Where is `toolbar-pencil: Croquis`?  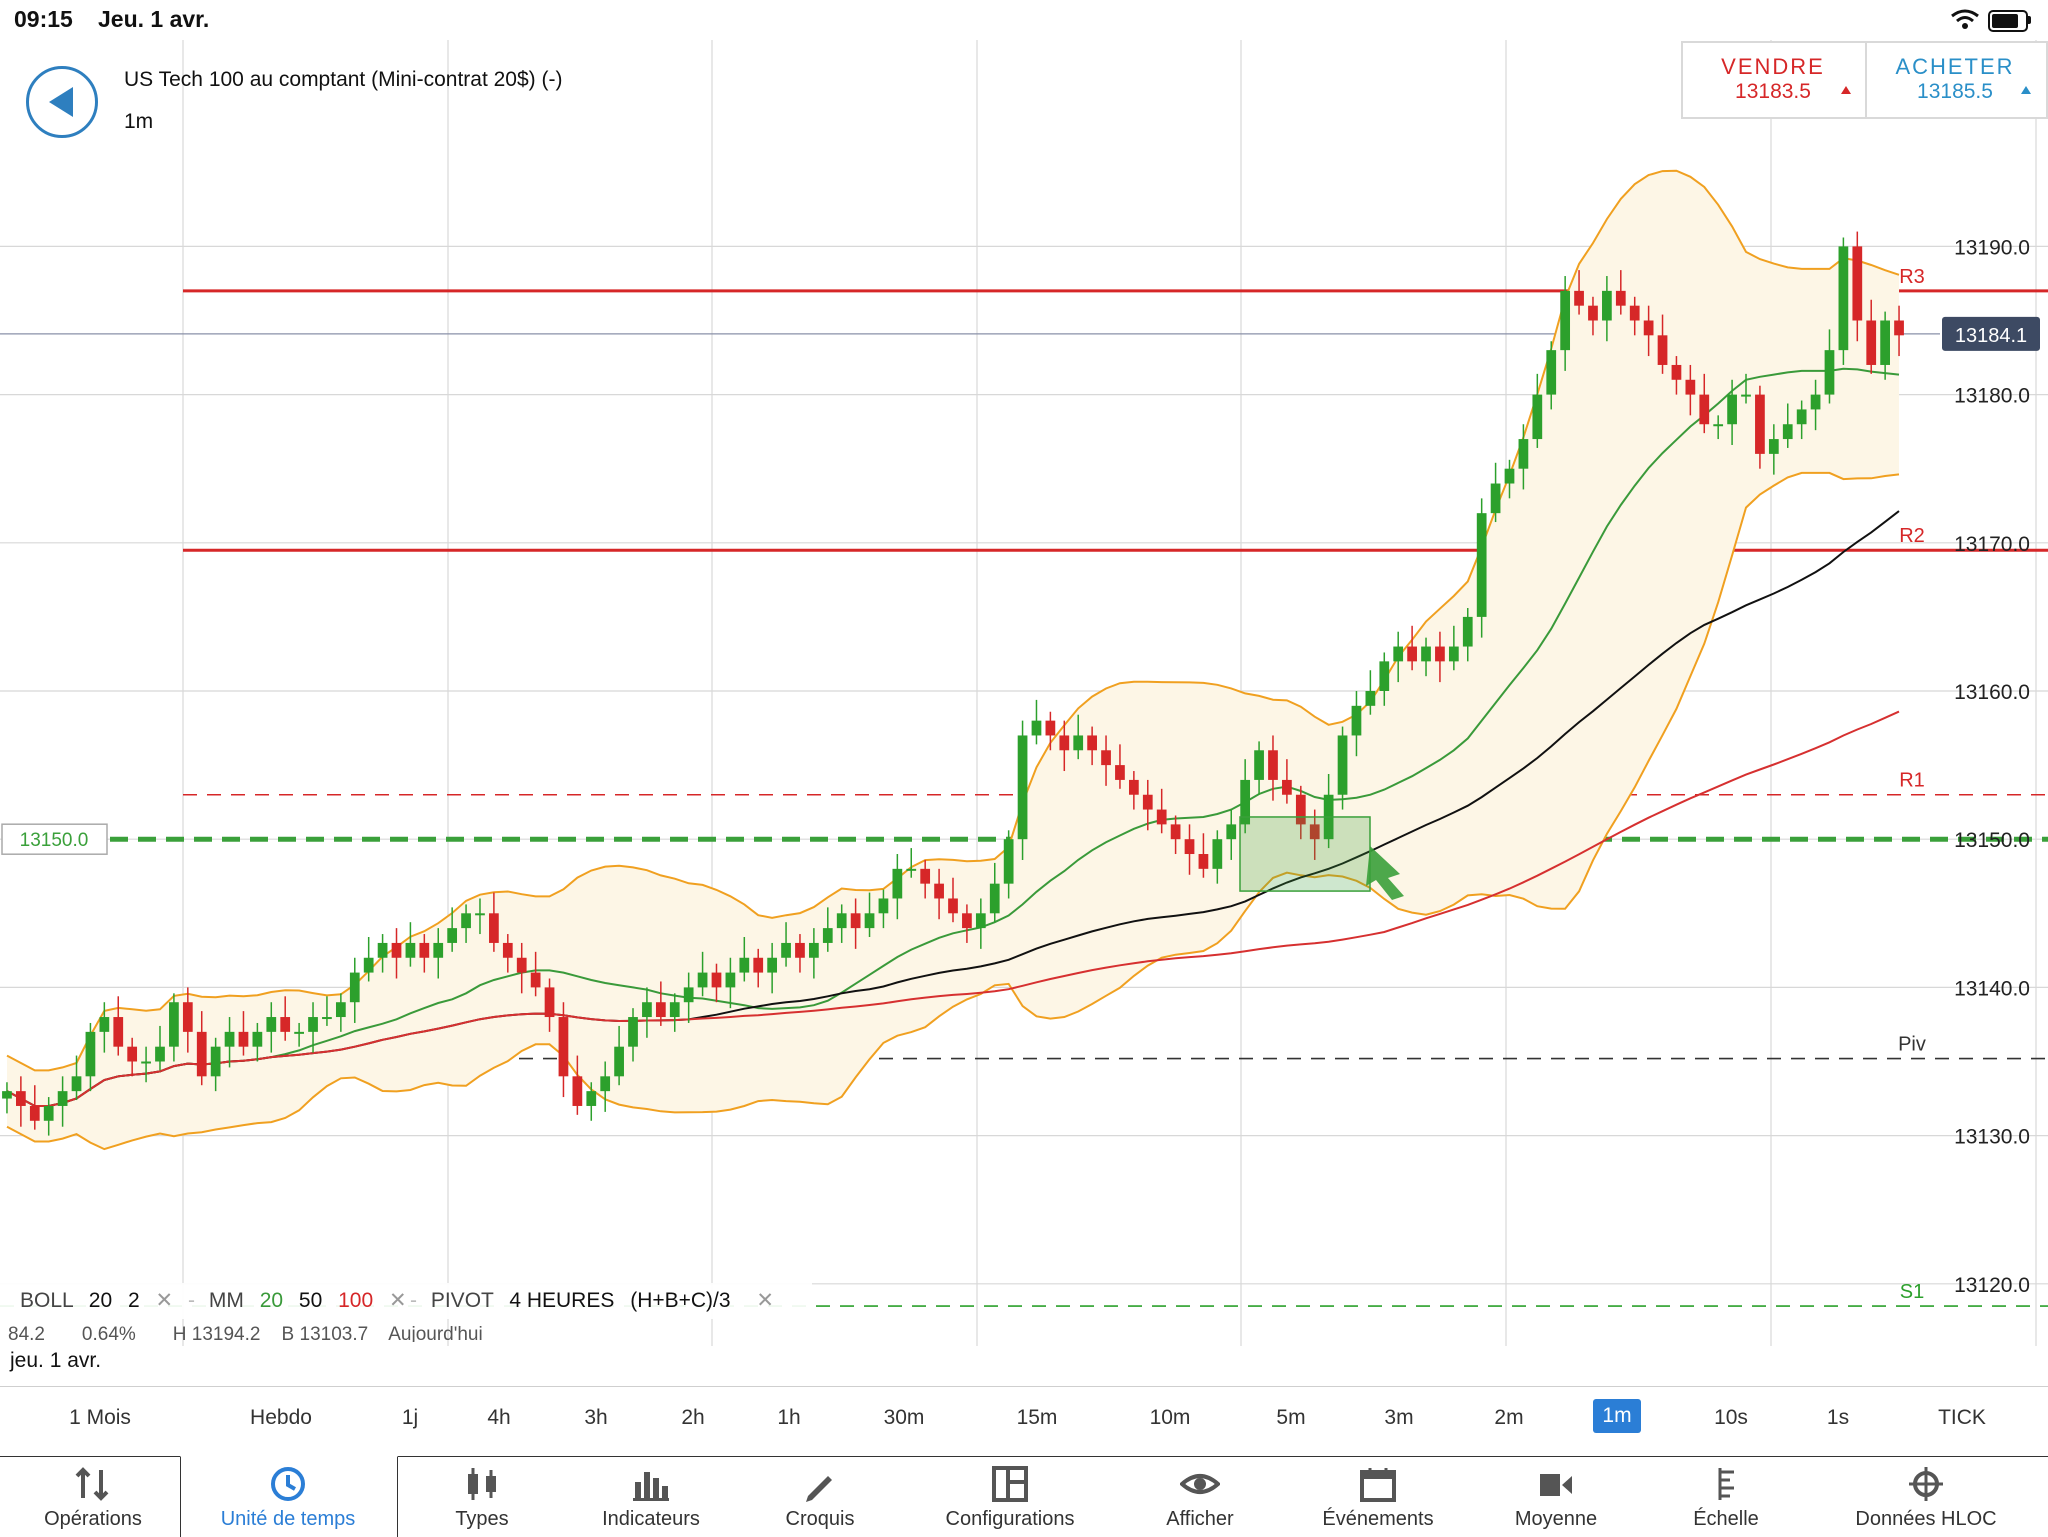
toolbar-pencil: Croquis is located at coordinates (820, 1498).